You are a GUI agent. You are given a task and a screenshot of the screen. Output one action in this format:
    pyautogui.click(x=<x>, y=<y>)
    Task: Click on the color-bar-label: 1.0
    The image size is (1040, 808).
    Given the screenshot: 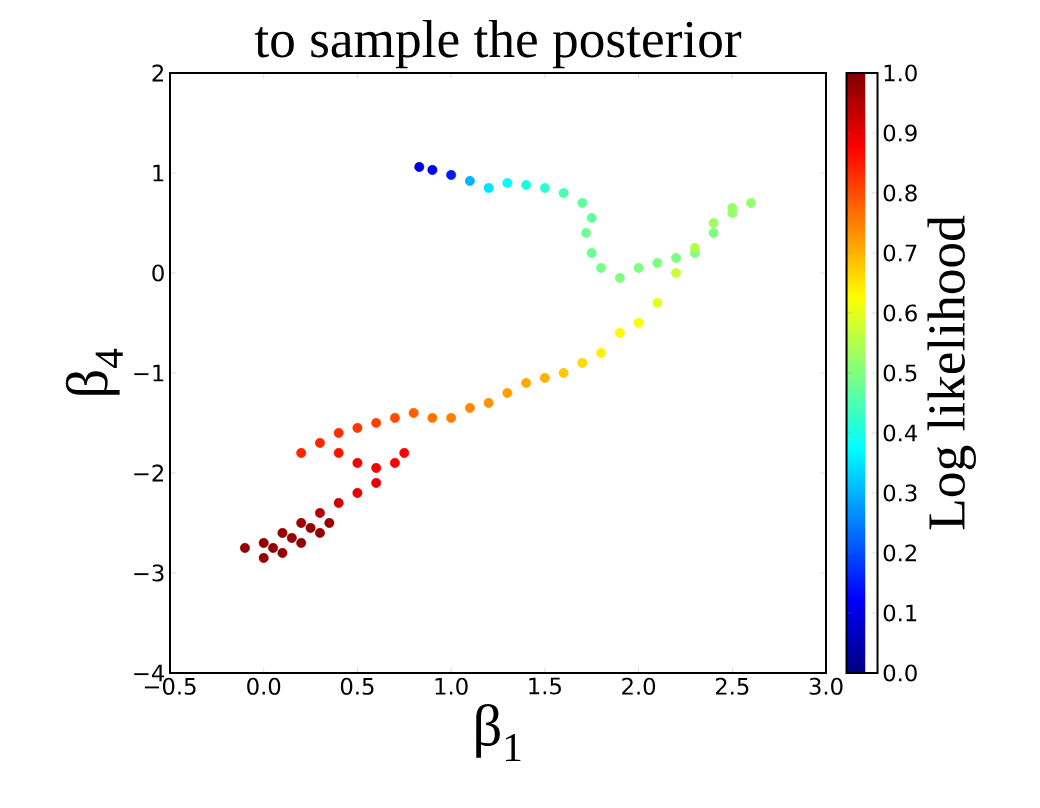 What is the action you would take?
    pyautogui.click(x=900, y=73)
    